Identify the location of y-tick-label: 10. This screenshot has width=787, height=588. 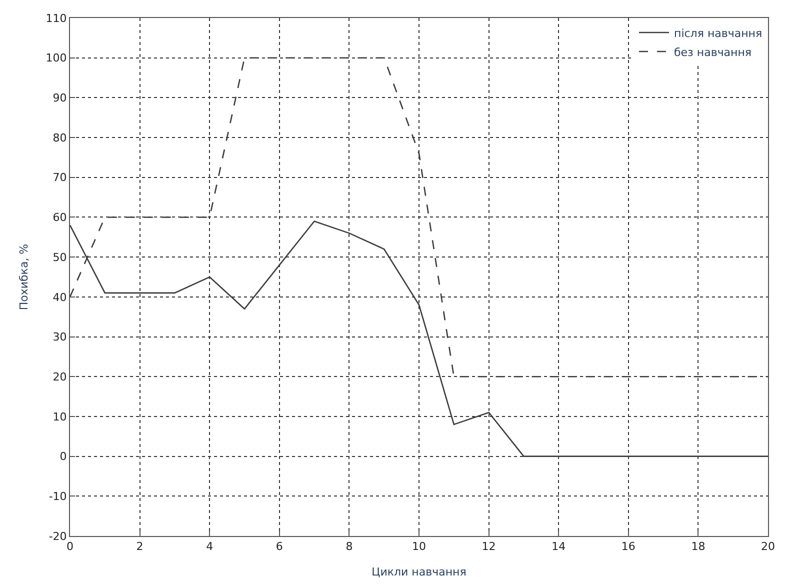
(59, 417).